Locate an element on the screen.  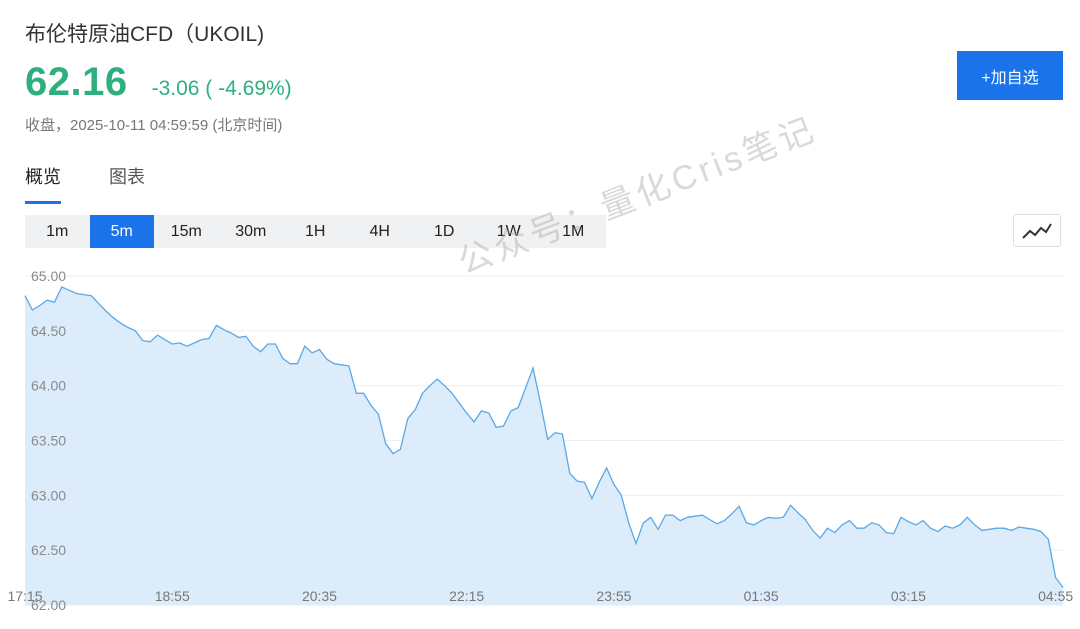
y-tick-label: 65.00 is located at coordinates (48, 276).